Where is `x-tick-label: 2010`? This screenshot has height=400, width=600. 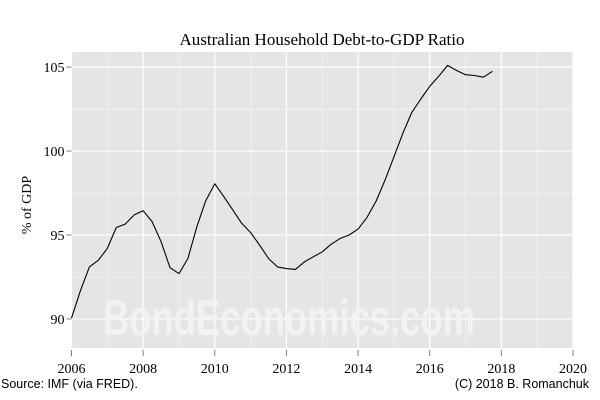
x-tick-label: 2010 is located at coordinates (215, 369).